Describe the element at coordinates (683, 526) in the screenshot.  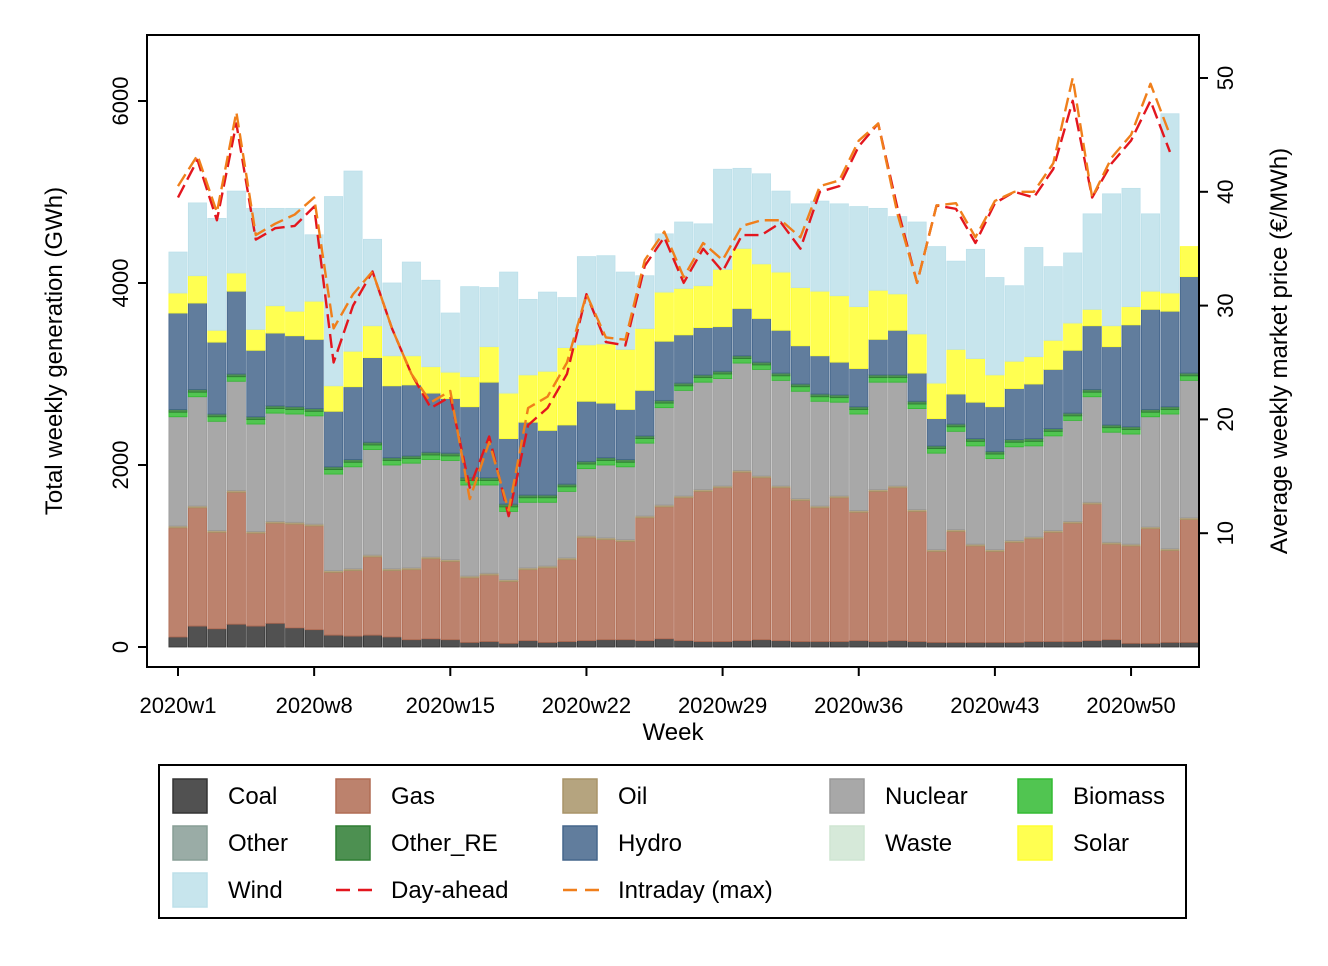
I see `series-oil` at that location.